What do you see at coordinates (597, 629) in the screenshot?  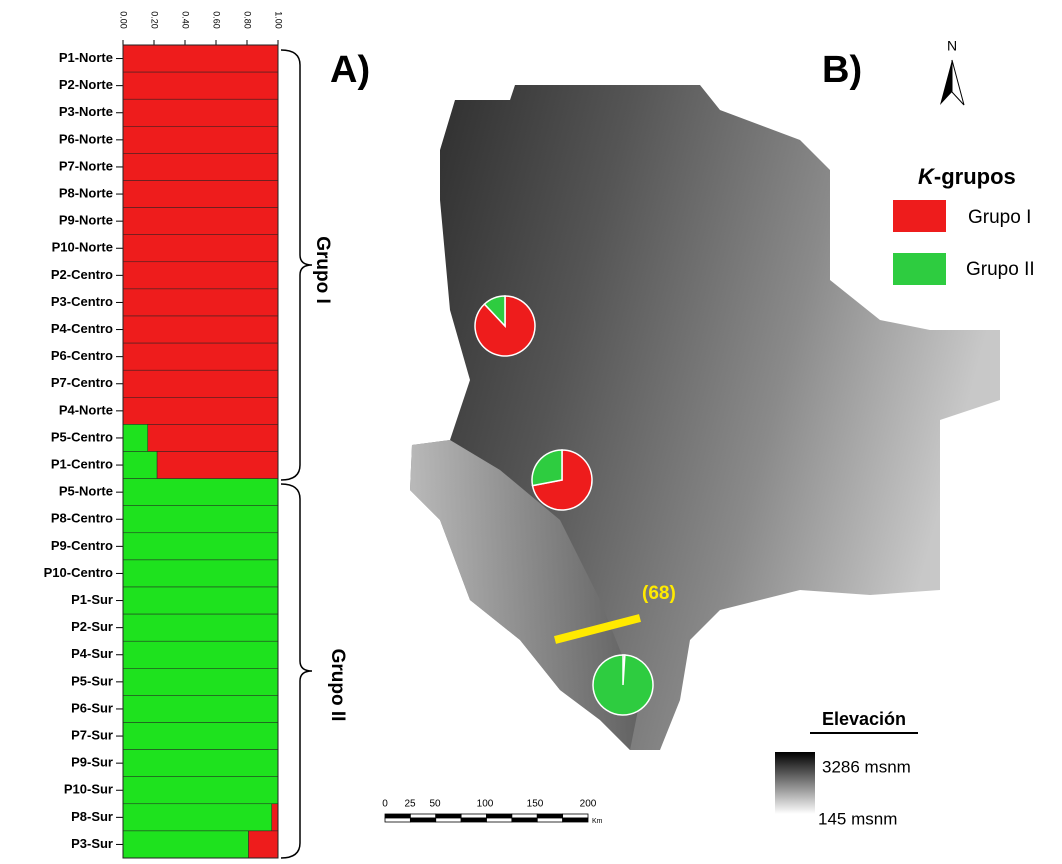 I see `barrier-line` at bounding box center [597, 629].